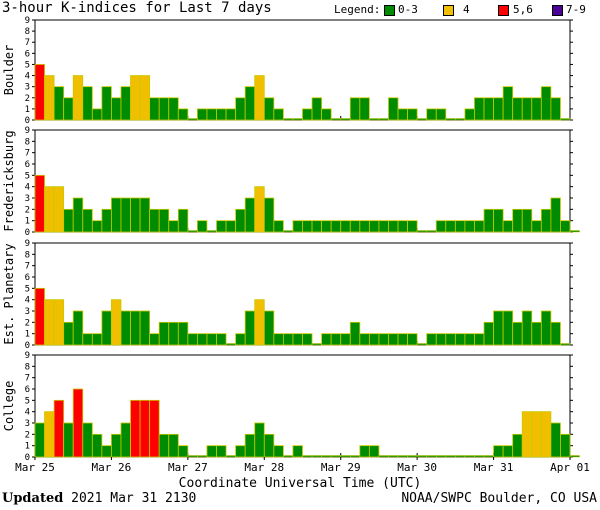 This screenshot has height=510, width=600. I want to click on panel-label: College, so click(9, 406).